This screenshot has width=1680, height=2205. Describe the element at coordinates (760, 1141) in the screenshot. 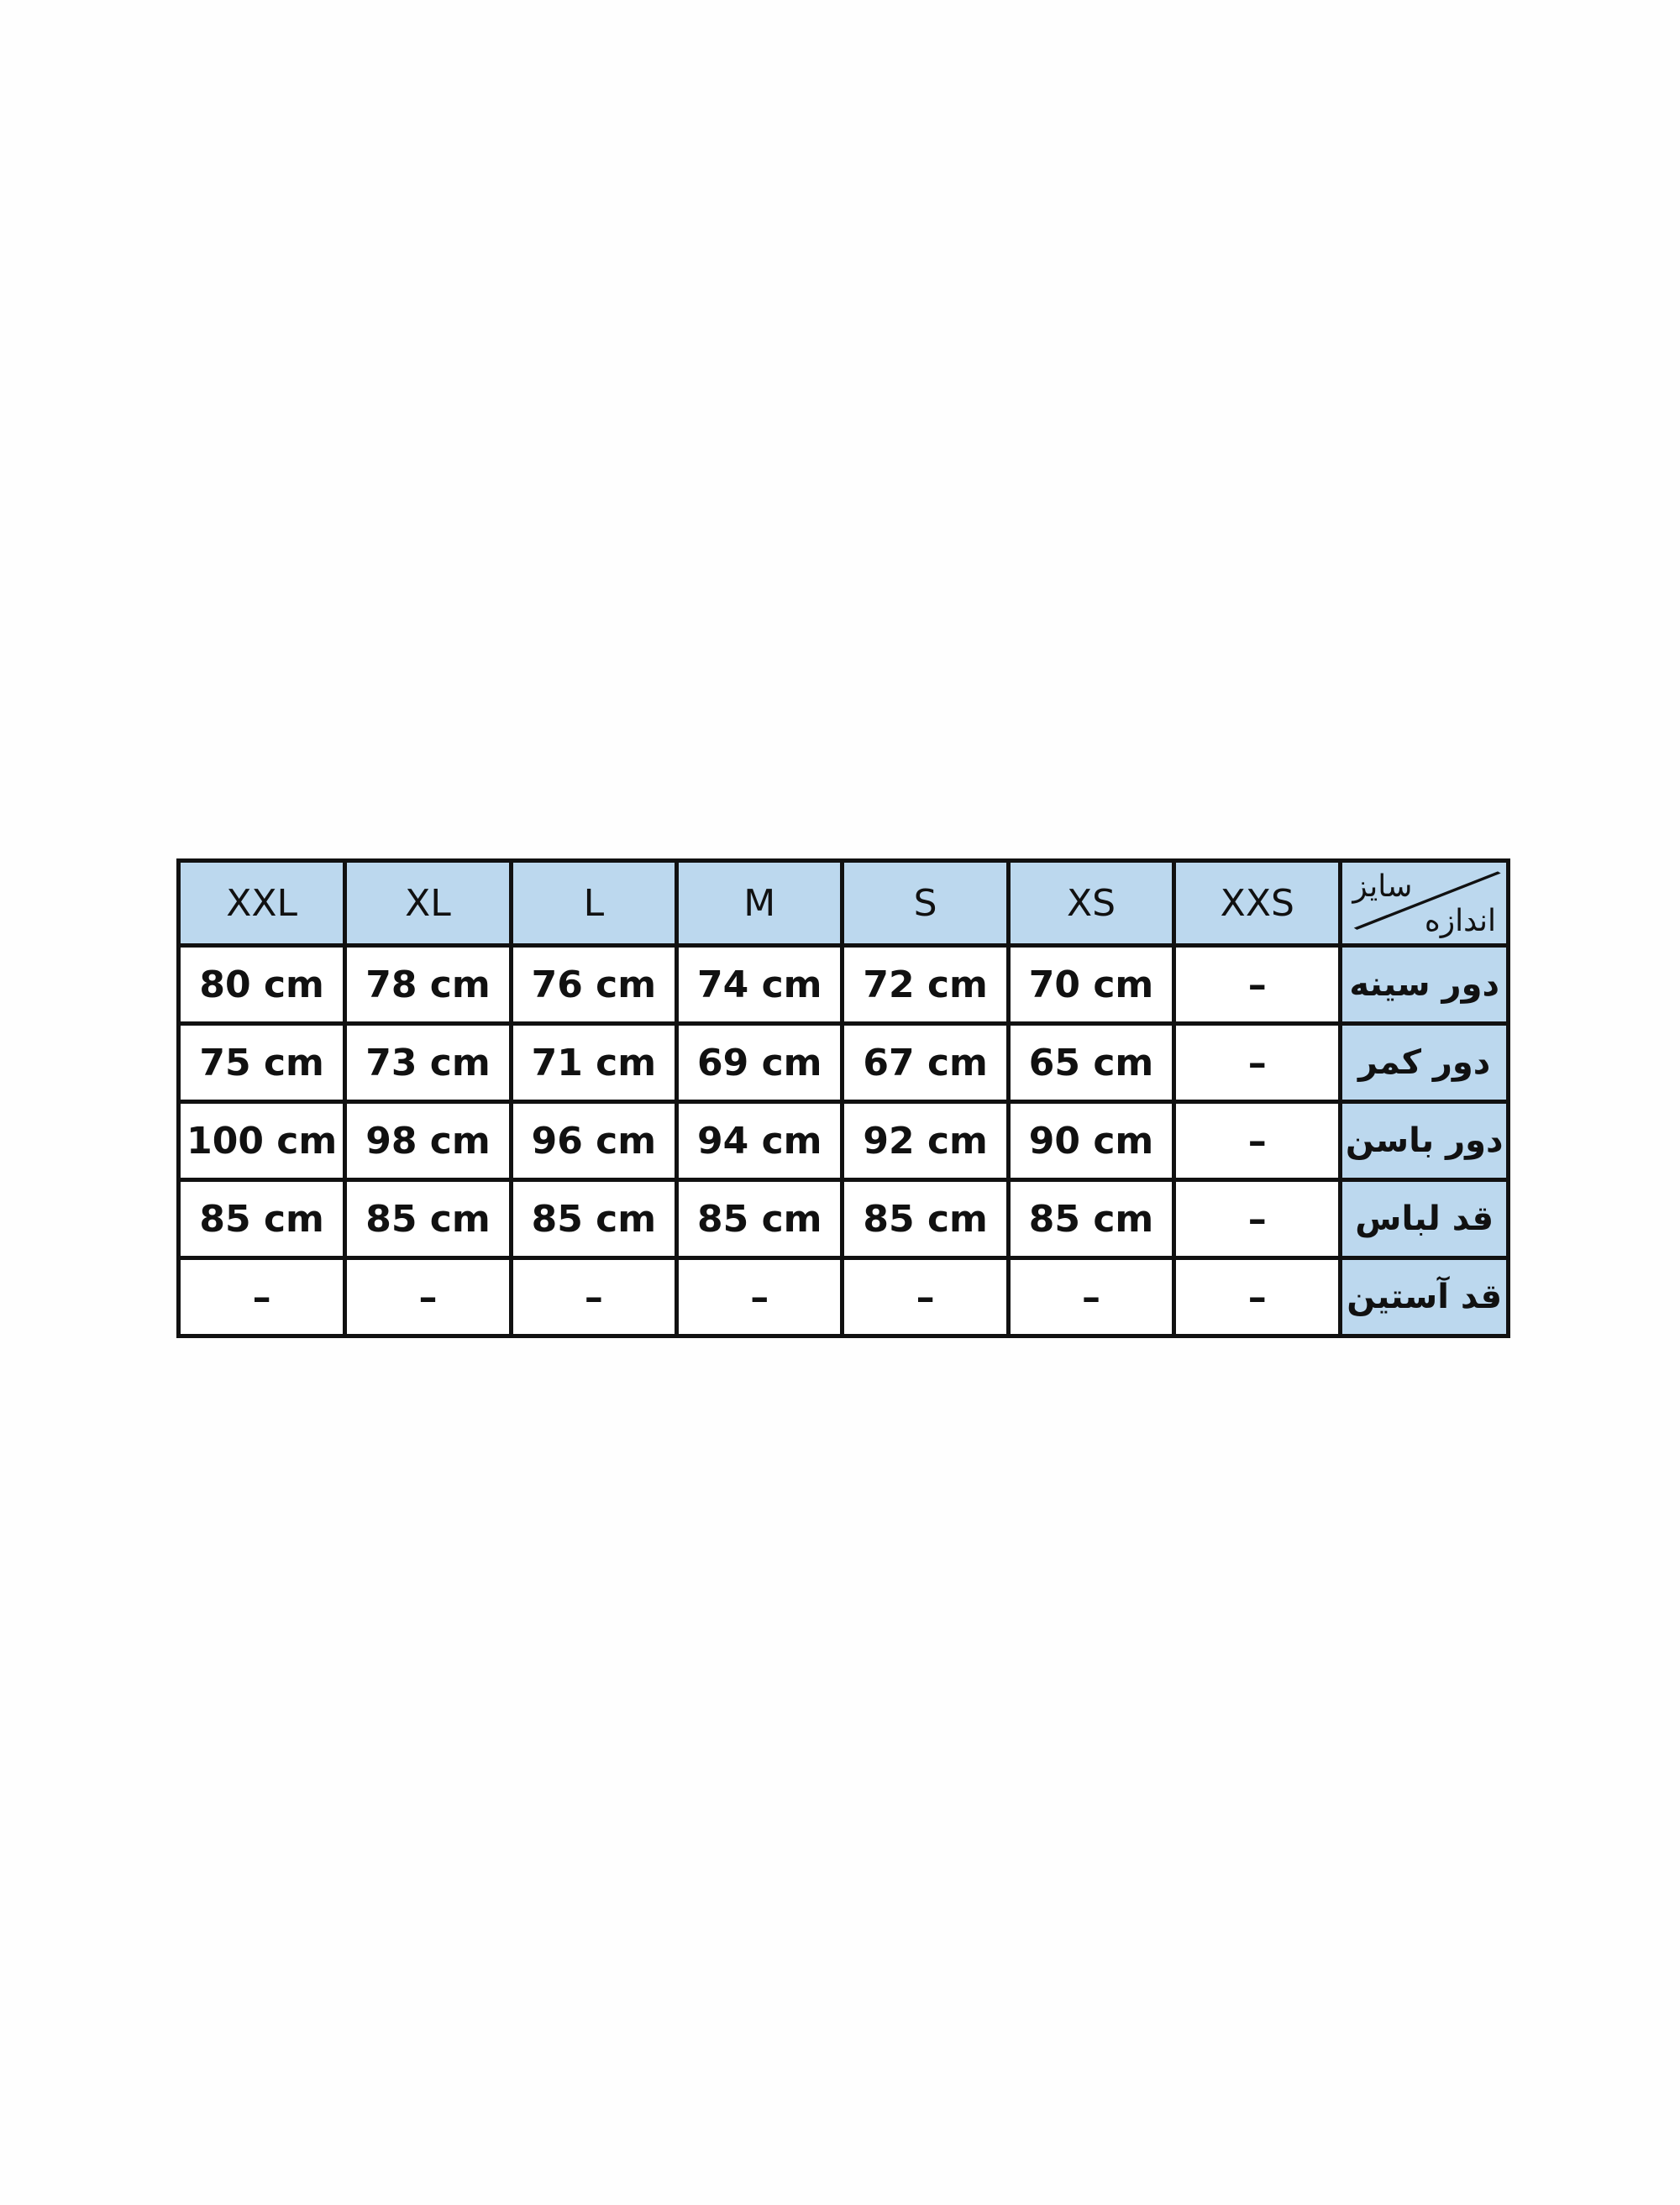

I see `measure-cell: 94 cm` at that location.